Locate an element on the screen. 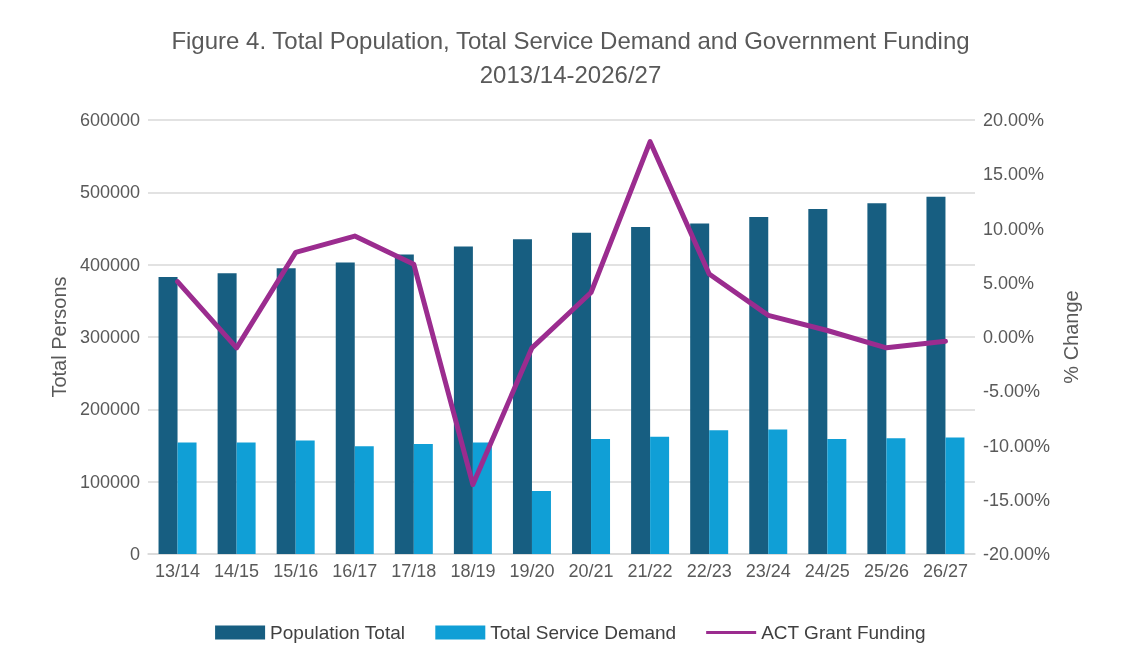 This screenshot has width=1141, height=657. y-tick-label: 200000 is located at coordinates (109, 409).